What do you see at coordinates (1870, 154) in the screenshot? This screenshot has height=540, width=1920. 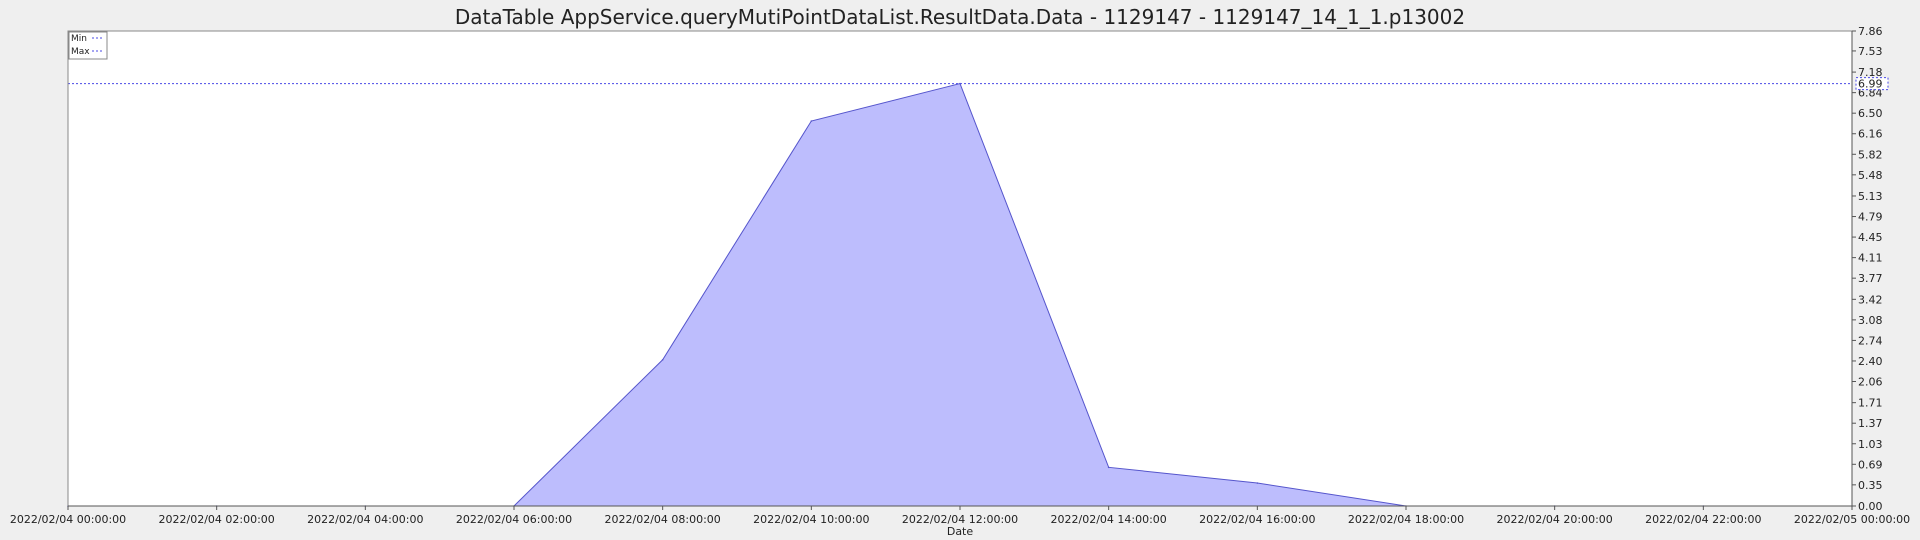 I see `y-tick-label: 5.82` at bounding box center [1870, 154].